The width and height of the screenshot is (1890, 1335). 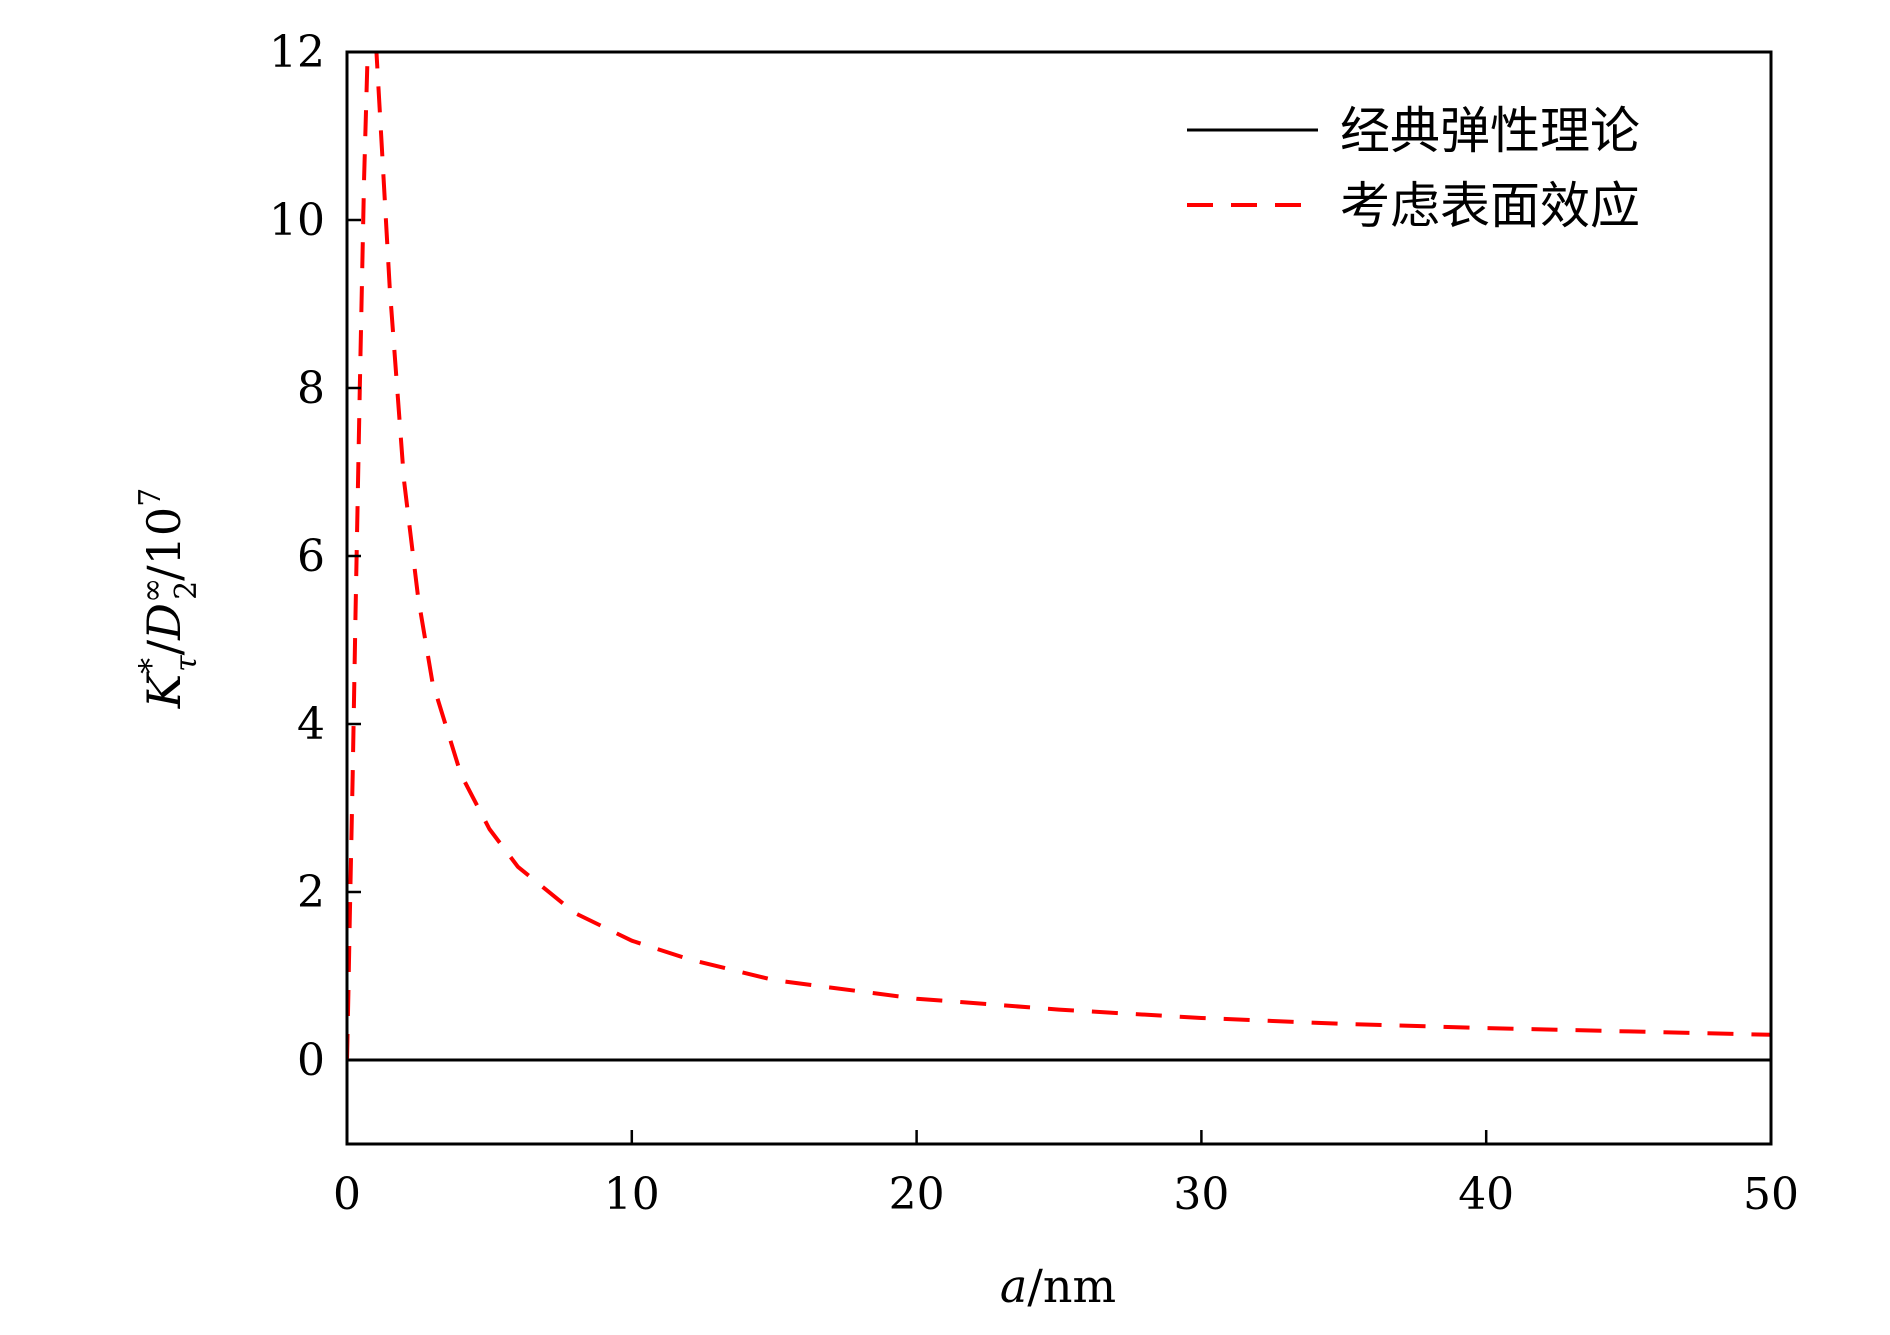 I want to click on y-axis-title: K*τ/D∞2/107, so click(x=168, y=599).